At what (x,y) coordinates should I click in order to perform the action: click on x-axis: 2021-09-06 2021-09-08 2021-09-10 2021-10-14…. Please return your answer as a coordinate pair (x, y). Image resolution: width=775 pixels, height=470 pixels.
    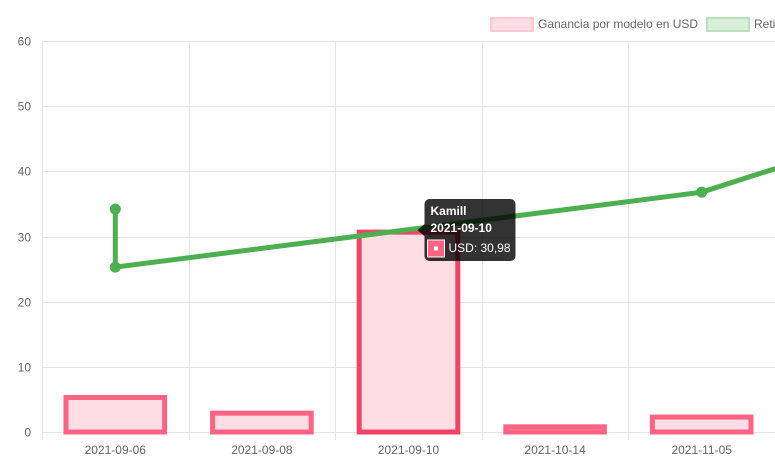
    Looking at the image, I should click on (409, 450).